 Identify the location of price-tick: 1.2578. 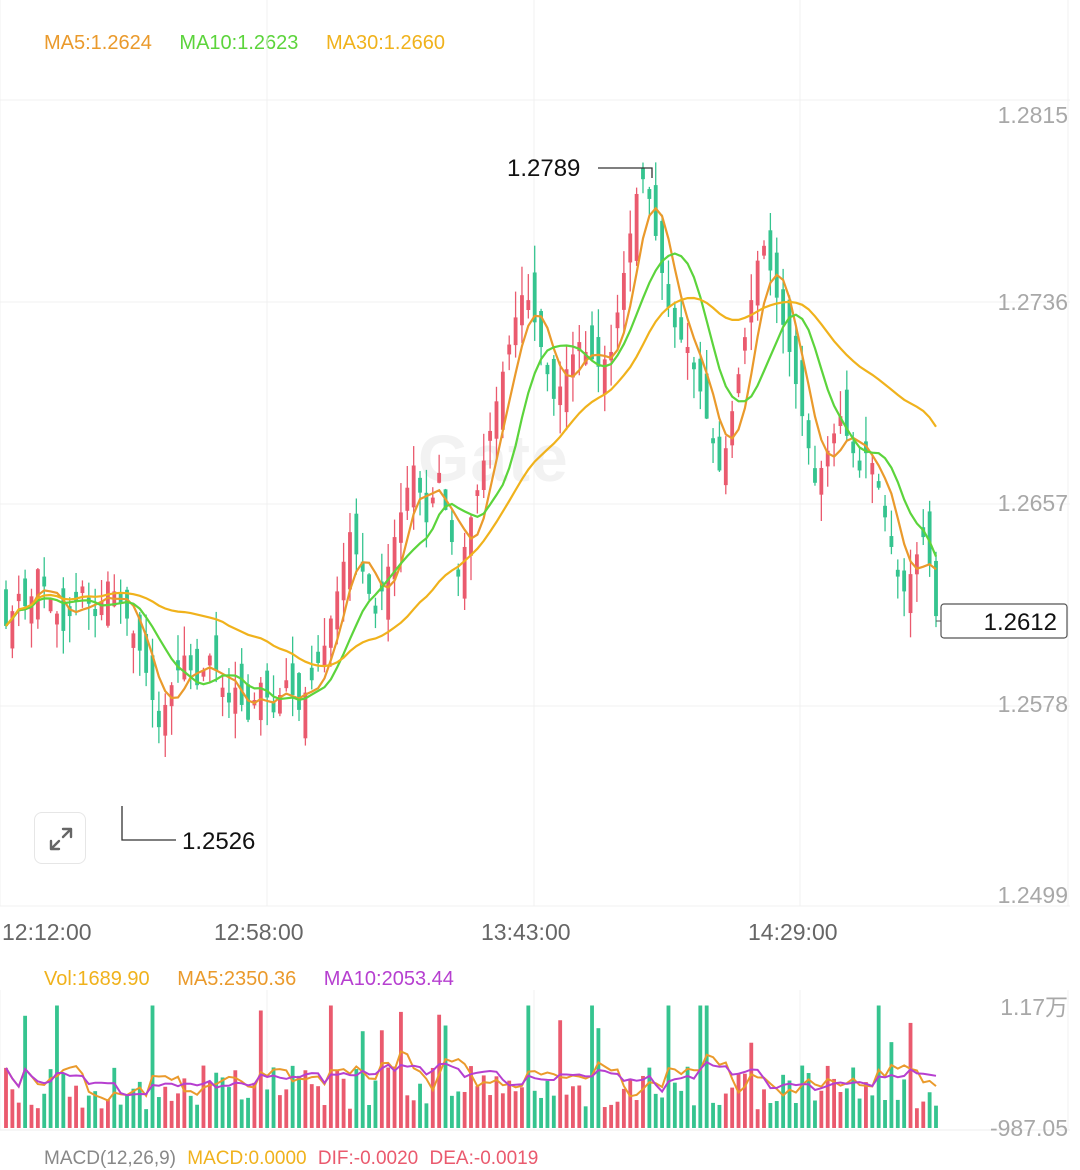
(1033, 704).